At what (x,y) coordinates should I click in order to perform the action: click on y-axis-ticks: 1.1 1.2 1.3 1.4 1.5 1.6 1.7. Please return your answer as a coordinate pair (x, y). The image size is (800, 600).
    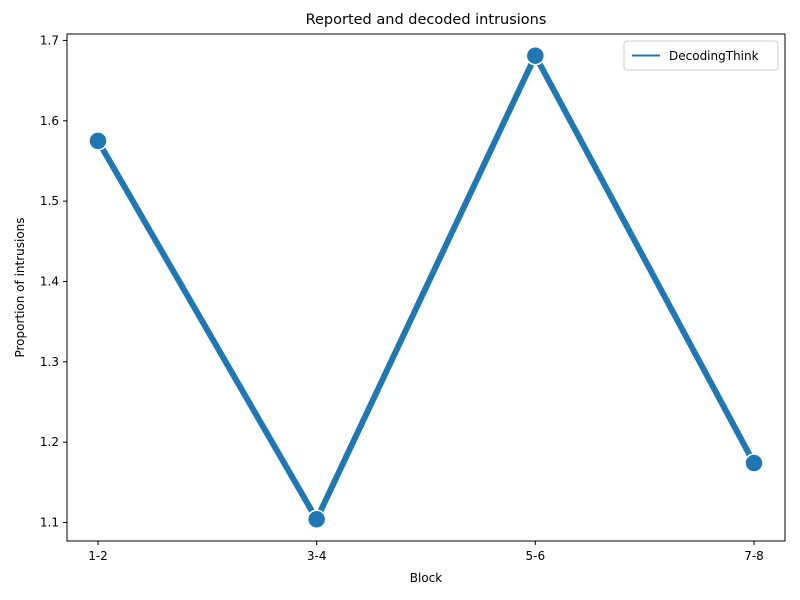
    Looking at the image, I should click on (53, 281).